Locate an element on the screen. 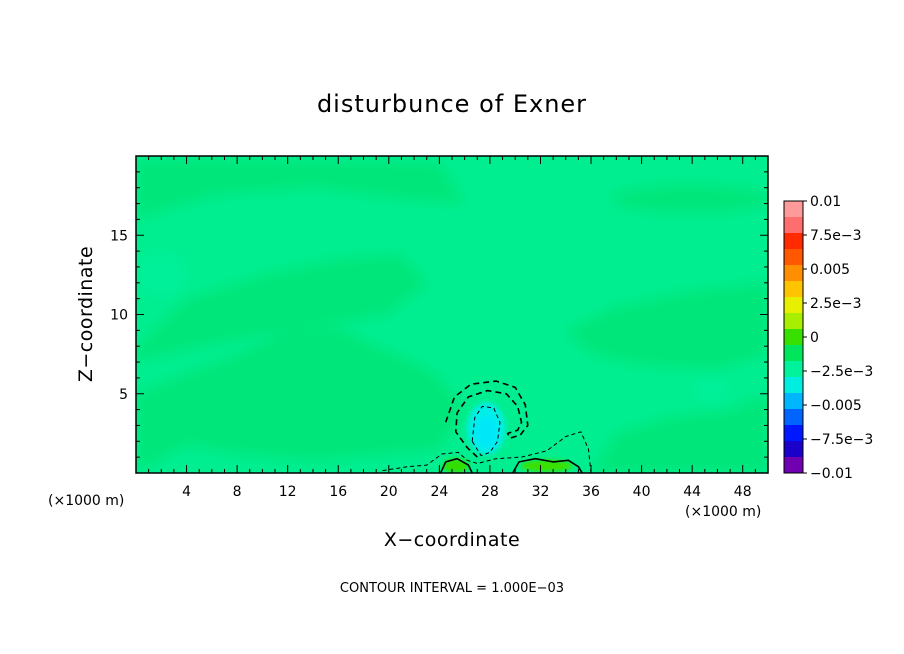  contour-interval-note: CONTOUR INTERVAL = 1.000E−03 is located at coordinates (452, 588).